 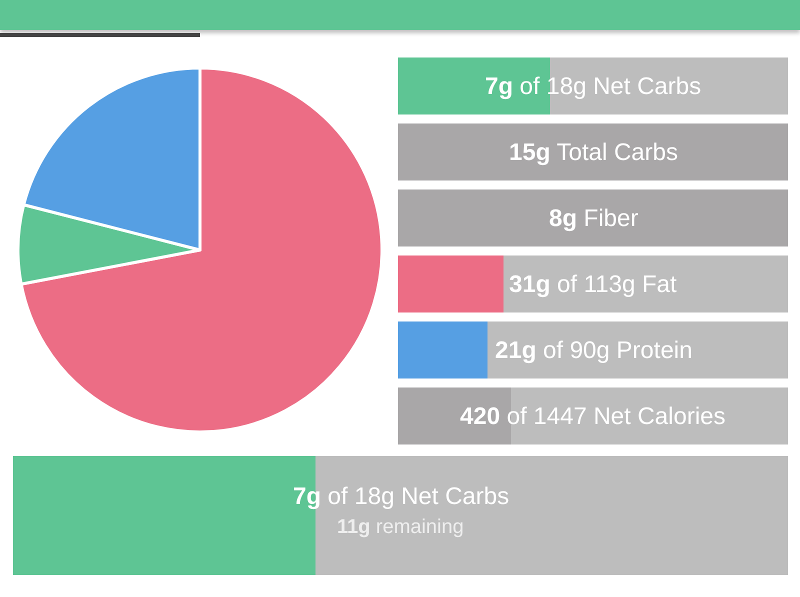 What do you see at coordinates (593, 416) in the screenshot?
I see `annotation: 420 of 1447 Net Calories` at bounding box center [593, 416].